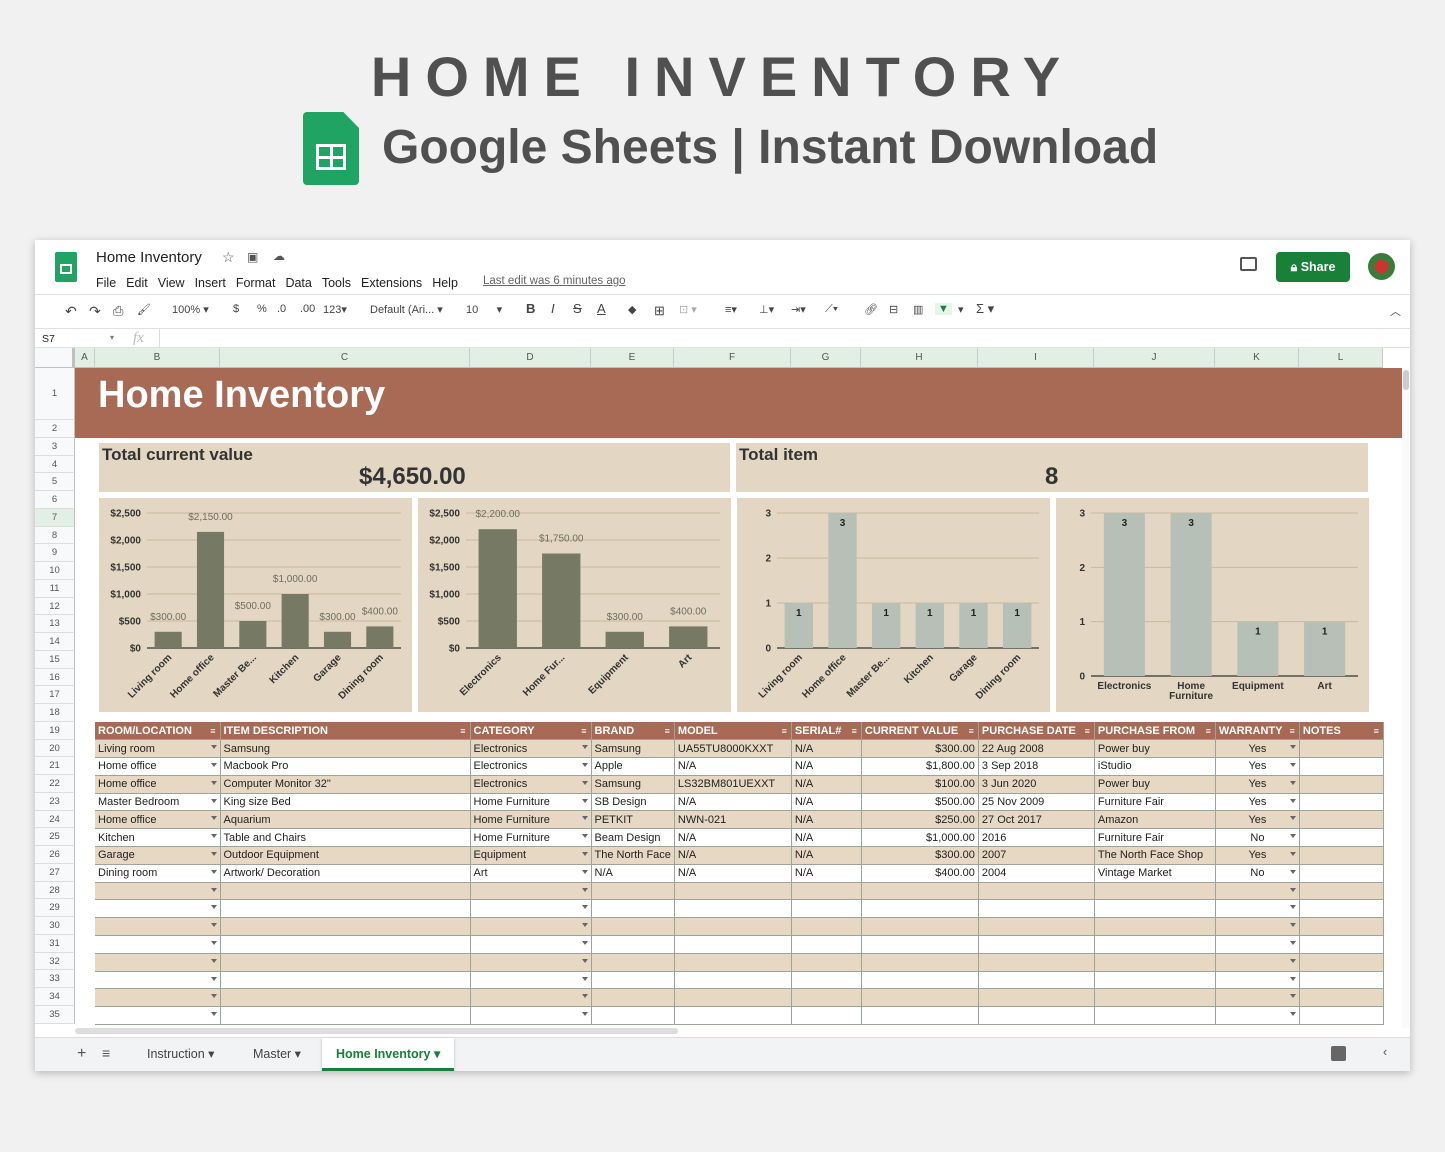 This screenshot has height=1152, width=1445. Describe the element at coordinates (733, 731) in the screenshot. I see `column-header-cell: MODEL ≡` at that location.